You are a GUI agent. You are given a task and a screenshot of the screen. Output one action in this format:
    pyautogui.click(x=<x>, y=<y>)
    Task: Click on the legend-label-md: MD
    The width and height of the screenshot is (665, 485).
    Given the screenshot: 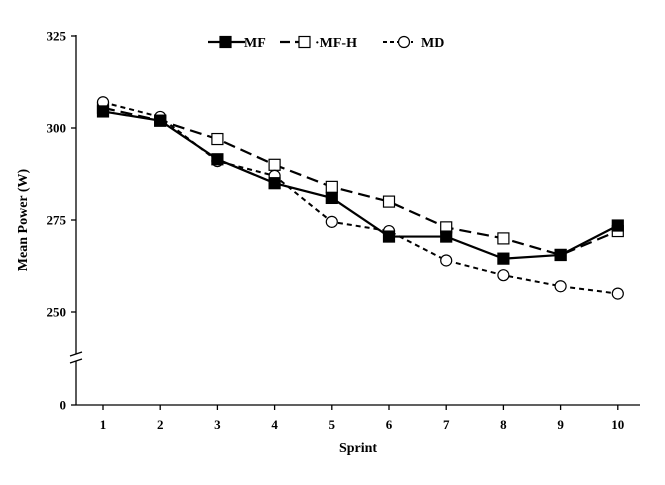 What is the action you would take?
    pyautogui.click(x=432, y=43)
    